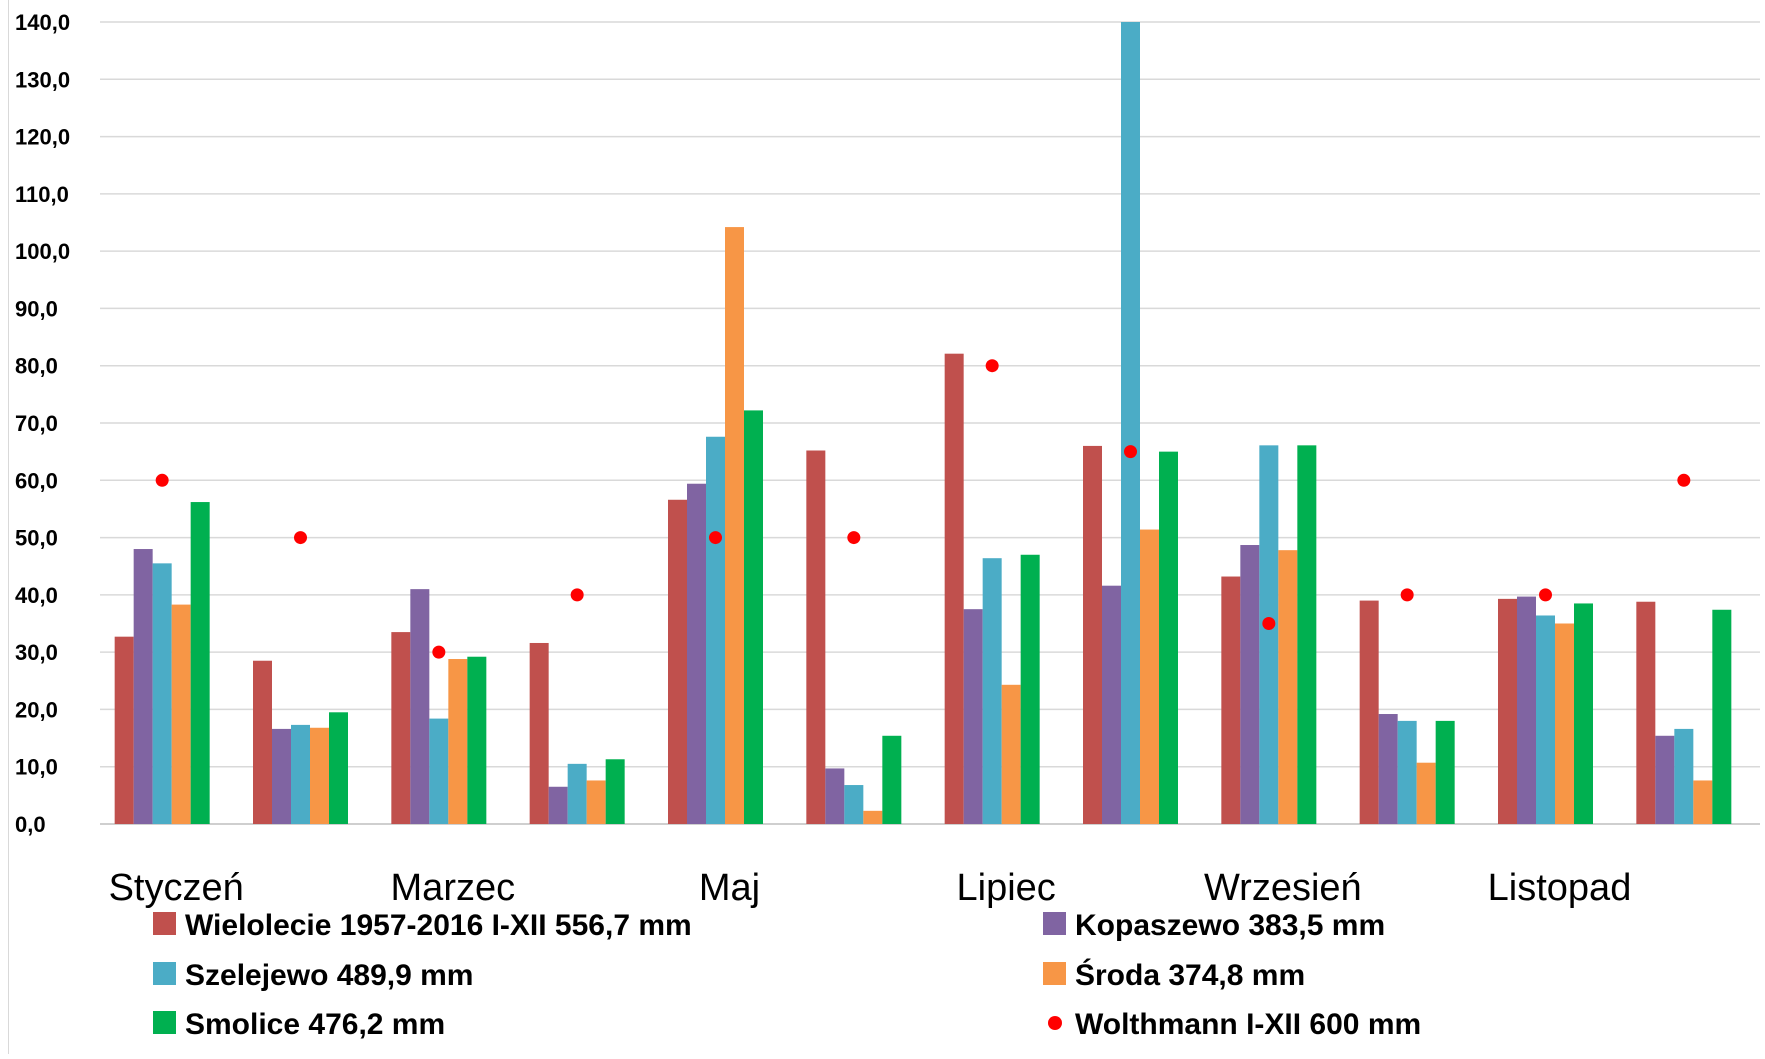 This screenshot has height=1059, width=1765. What do you see at coordinates (36, 595) in the screenshot?
I see `y-tick-label: 40,0` at bounding box center [36, 595].